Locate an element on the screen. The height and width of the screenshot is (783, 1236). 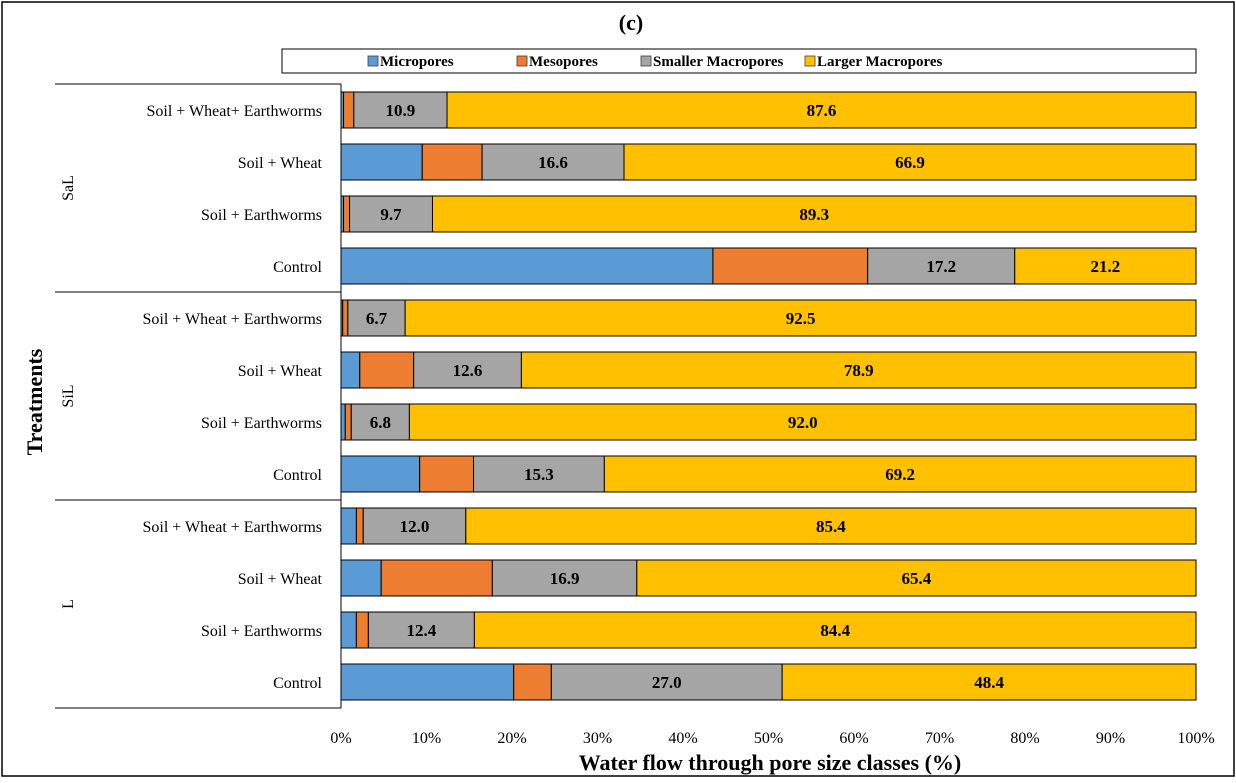
x-tick-label: 70% is located at coordinates (939, 738).